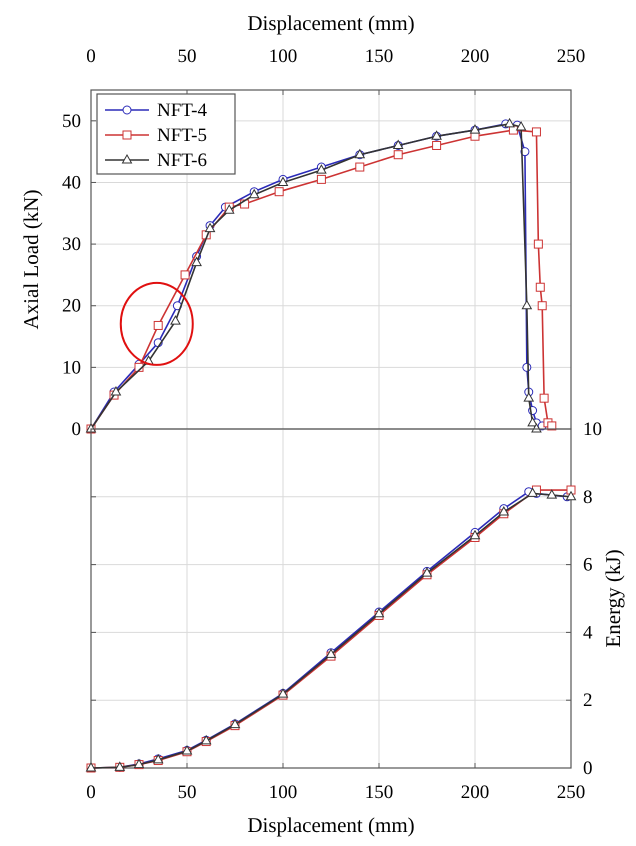  What do you see at coordinates (587, 768) in the screenshot?
I see `y2-tick-label: 0` at bounding box center [587, 768].